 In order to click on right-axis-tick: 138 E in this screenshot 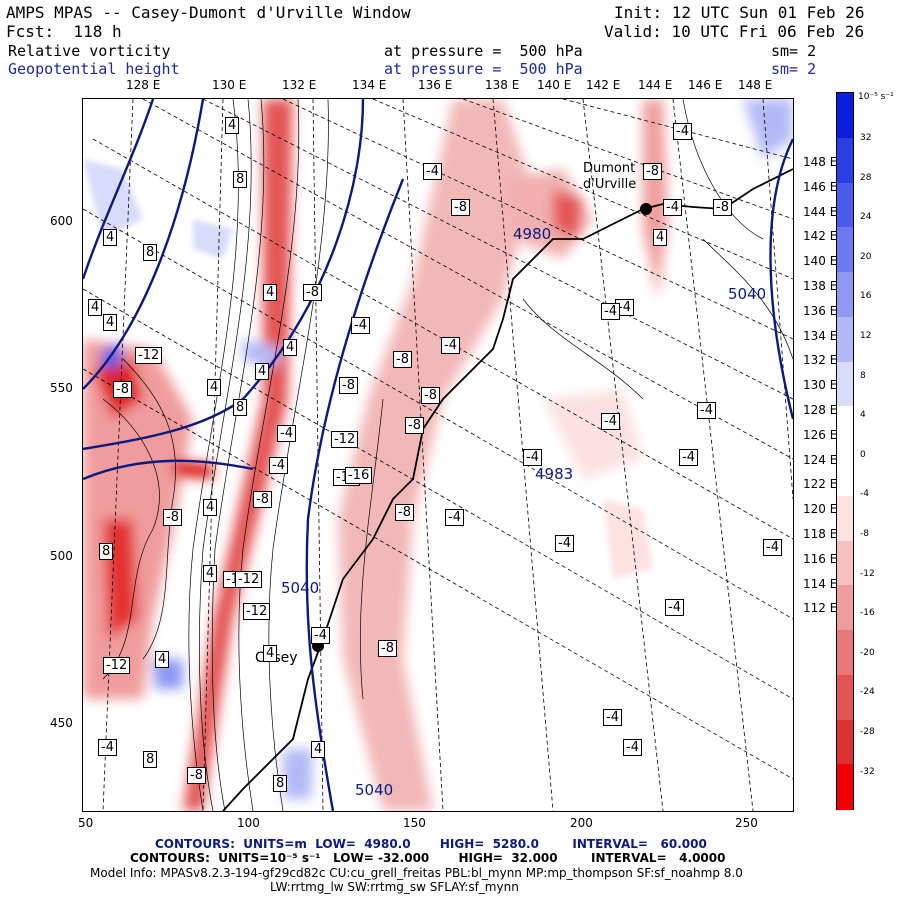, I will do `click(820, 286)`.